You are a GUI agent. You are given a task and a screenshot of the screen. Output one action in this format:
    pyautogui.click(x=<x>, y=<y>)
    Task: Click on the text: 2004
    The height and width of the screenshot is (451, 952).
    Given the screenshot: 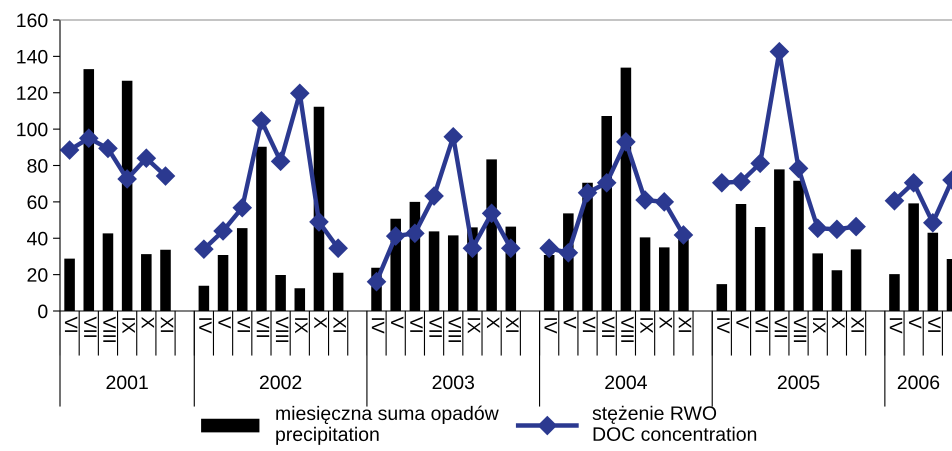 What is the action you would take?
    pyautogui.click(x=626, y=382)
    